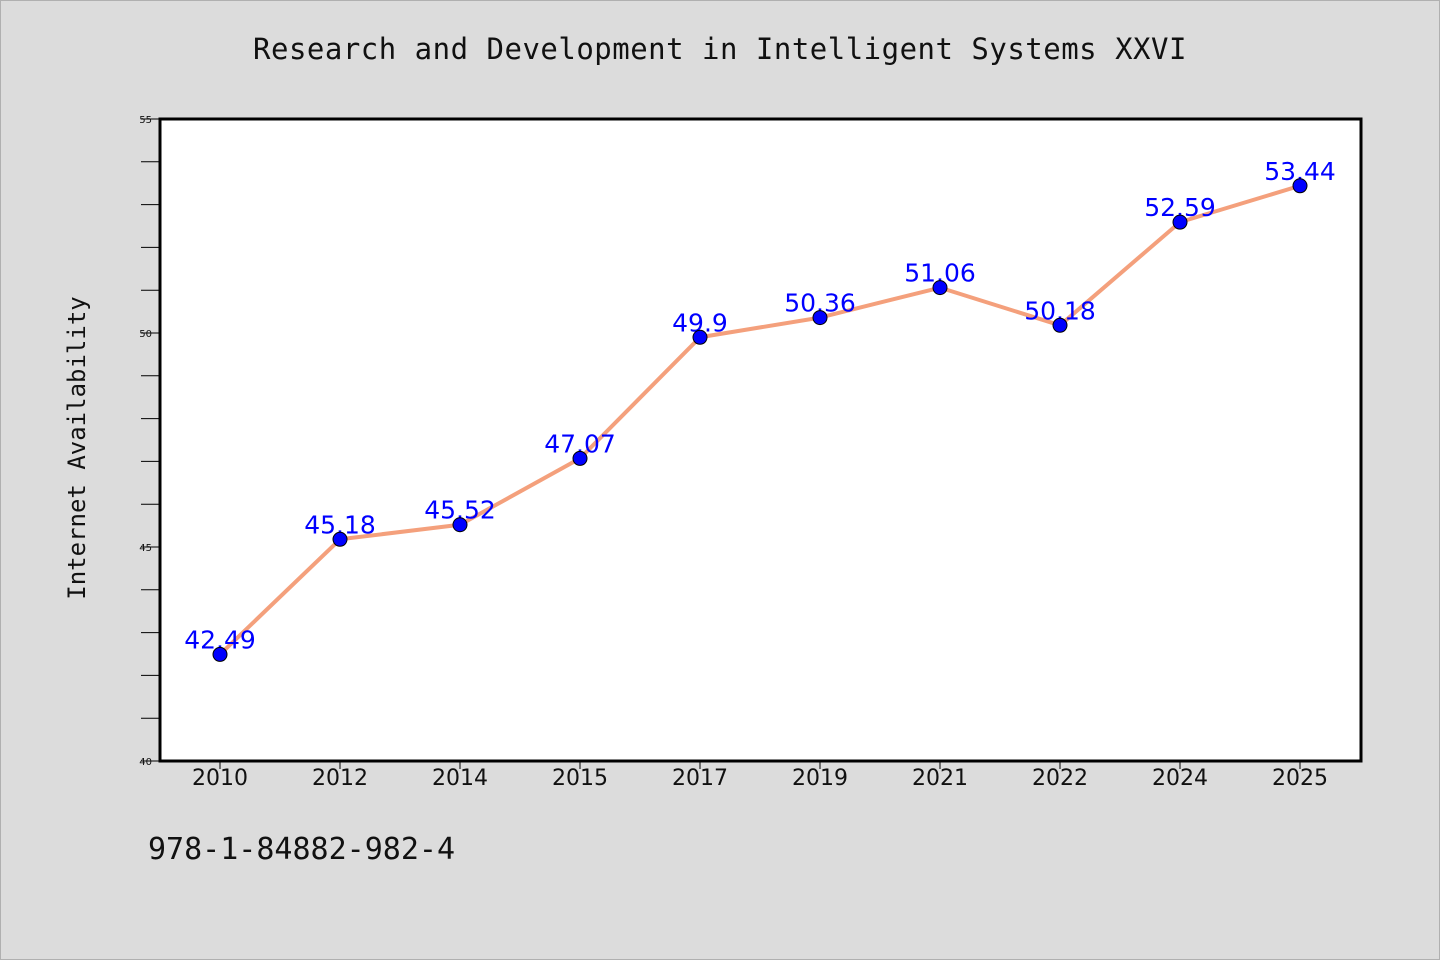 The image size is (1440, 960). Describe the element at coordinates (145, 548) in the screenshot. I see `y-tick-label: 45` at that location.